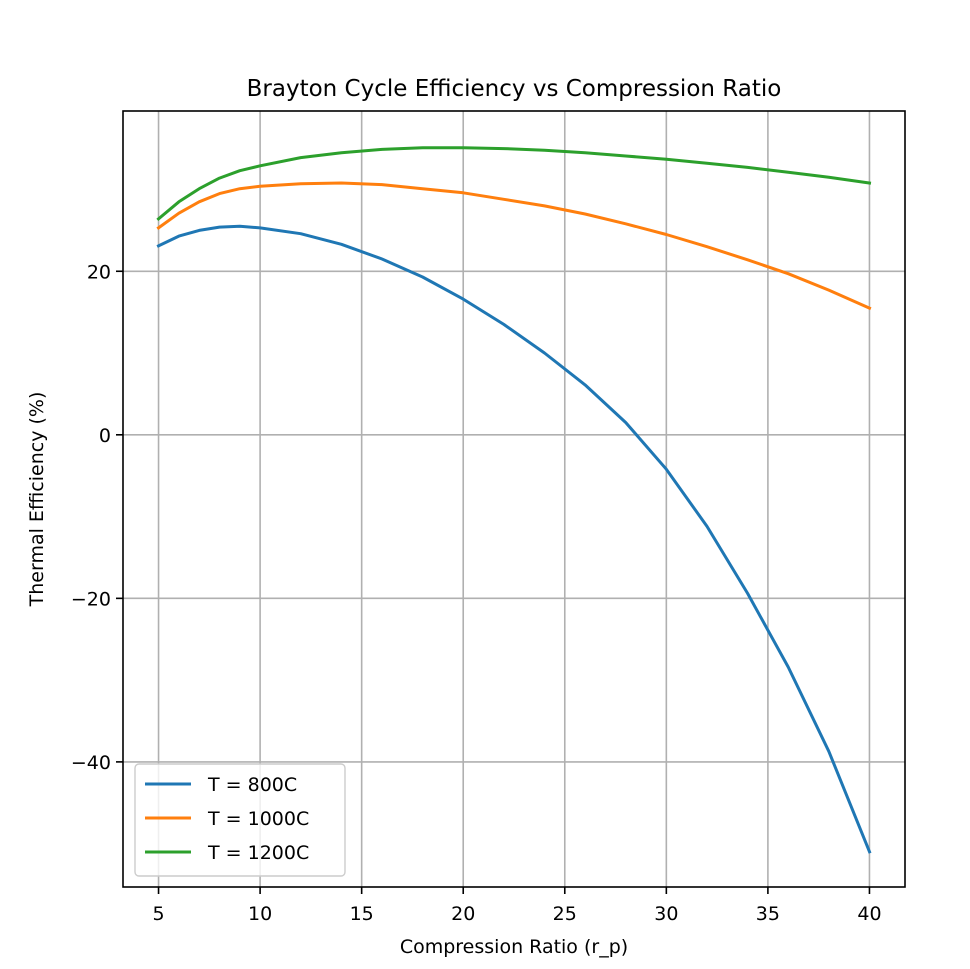  What do you see at coordinates (362, 914) in the screenshot?
I see `x-tick-label: 15` at bounding box center [362, 914].